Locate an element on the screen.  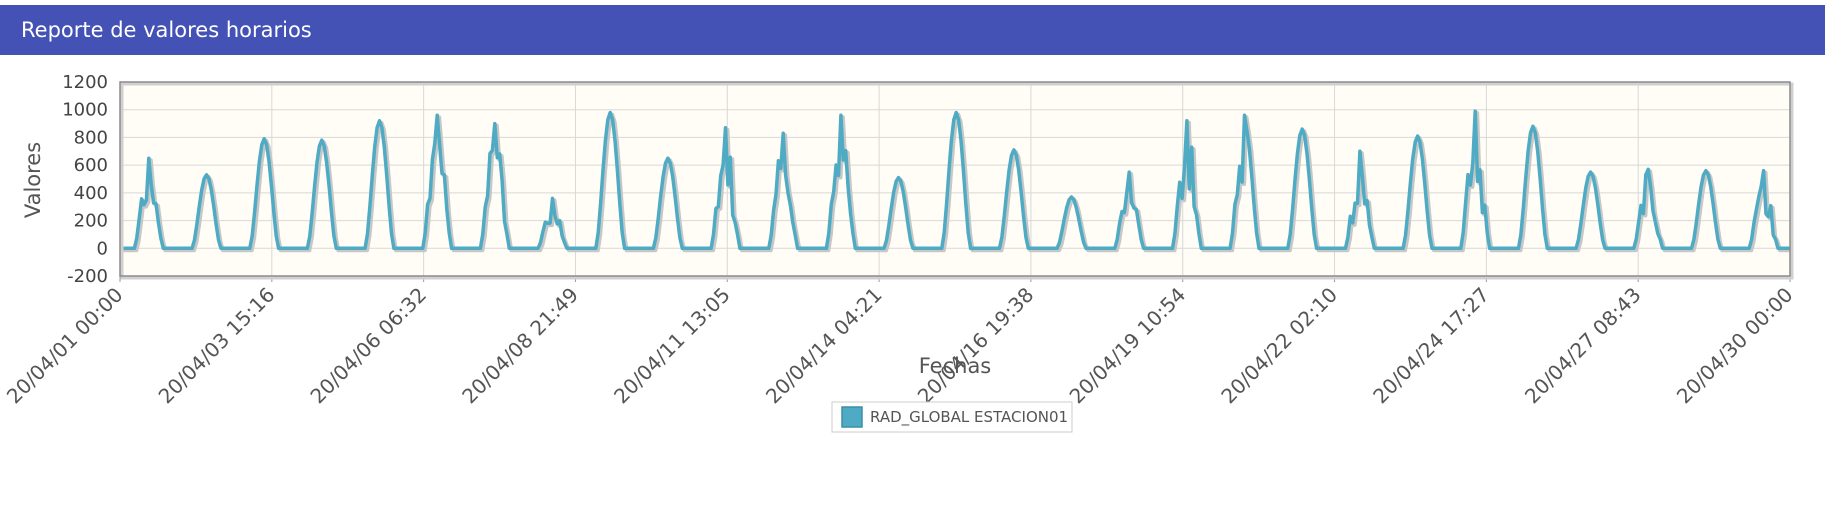
chart-legend: RAD_GLOBAL ESTACION01 is located at coordinates (952, 417).